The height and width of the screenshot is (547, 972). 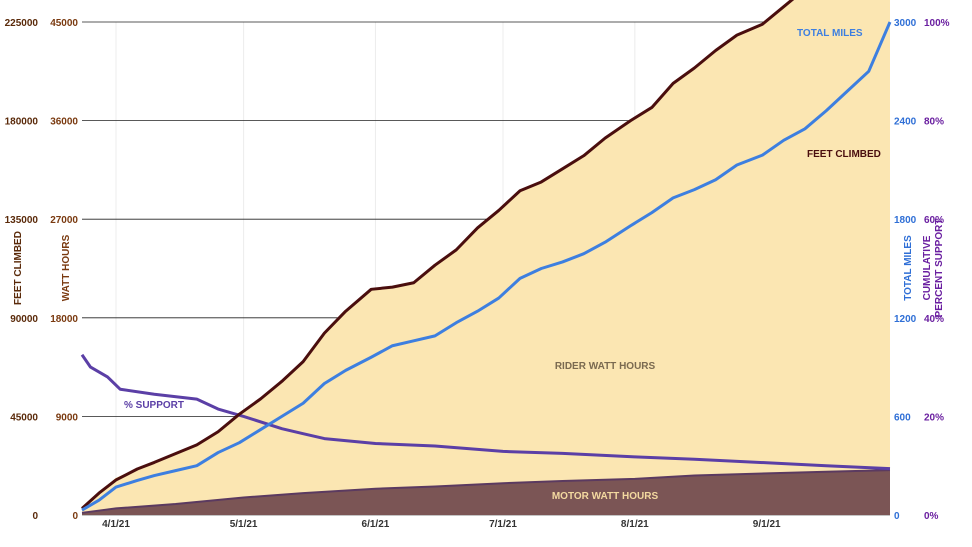 What do you see at coordinates (830, 33) in the screenshot?
I see `total-miles-annotation: TOTAL MILES` at bounding box center [830, 33].